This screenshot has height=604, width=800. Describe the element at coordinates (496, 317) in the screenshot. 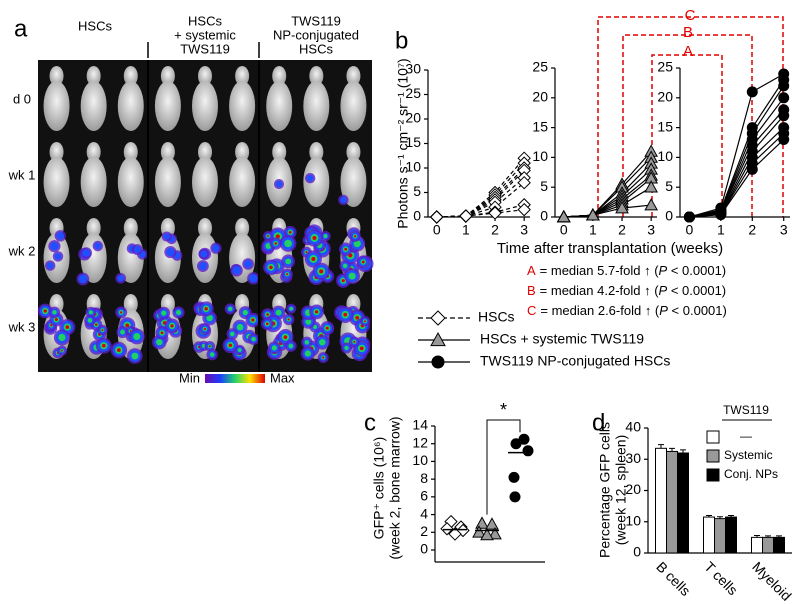

I see `legend-label: HSCs` at that location.